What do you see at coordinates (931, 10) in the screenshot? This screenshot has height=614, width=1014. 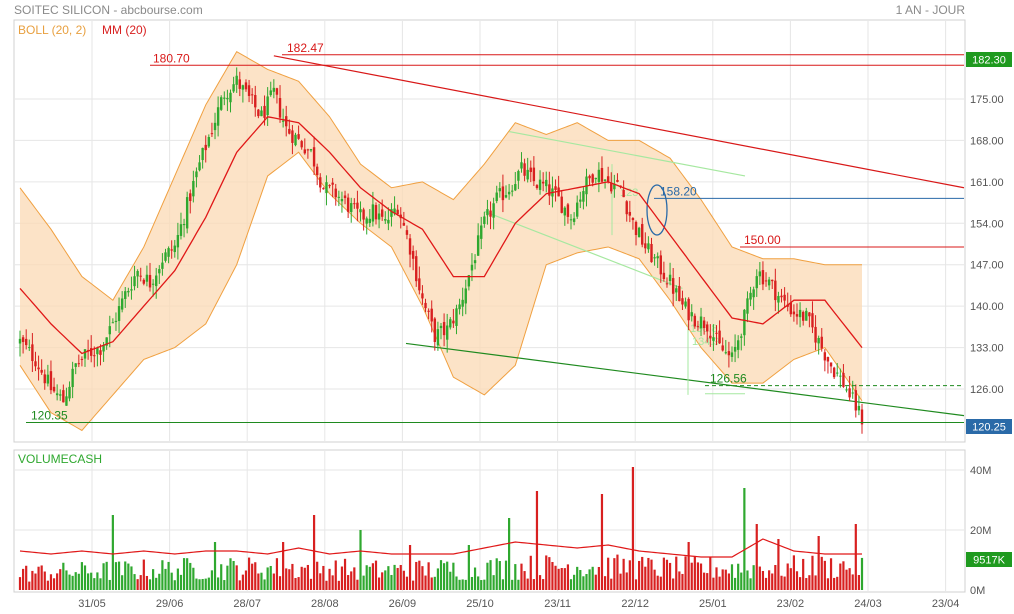 I see `chart-period: 1 AN - JOUR` at bounding box center [931, 10].